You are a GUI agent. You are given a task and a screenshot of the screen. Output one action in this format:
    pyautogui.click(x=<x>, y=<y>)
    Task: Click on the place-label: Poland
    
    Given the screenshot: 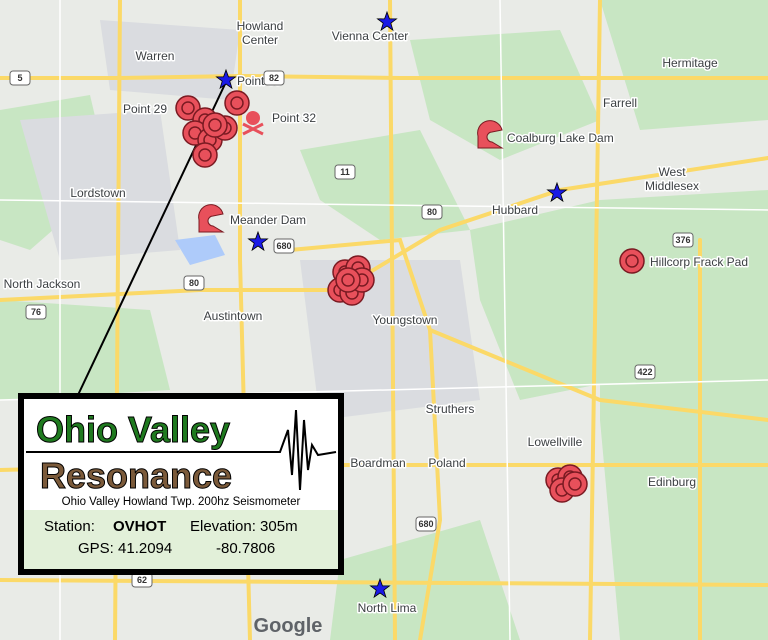 What is the action you would take?
    pyautogui.click(x=446, y=463)
    